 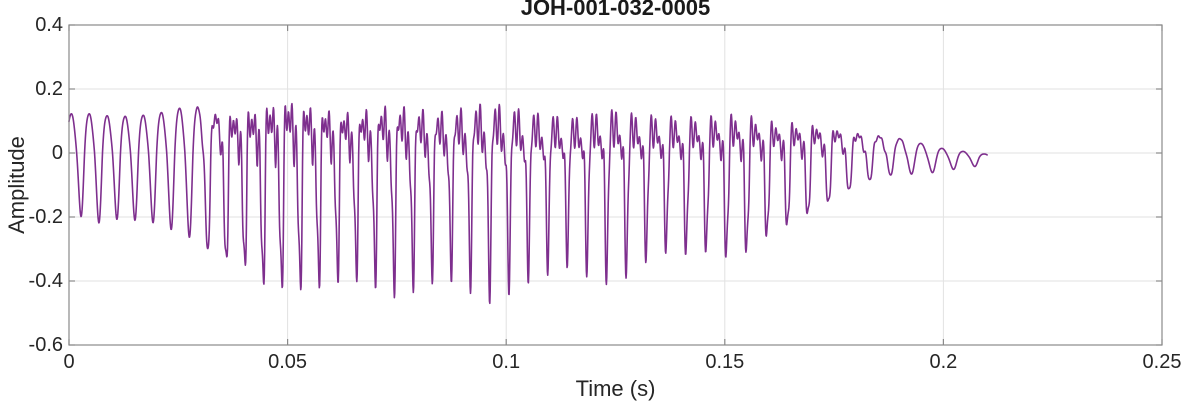 What do you see at coordinates (49, 89) in the screenshot?
I see `y-tick-label: 0.2` at bounding box center [49, 89].